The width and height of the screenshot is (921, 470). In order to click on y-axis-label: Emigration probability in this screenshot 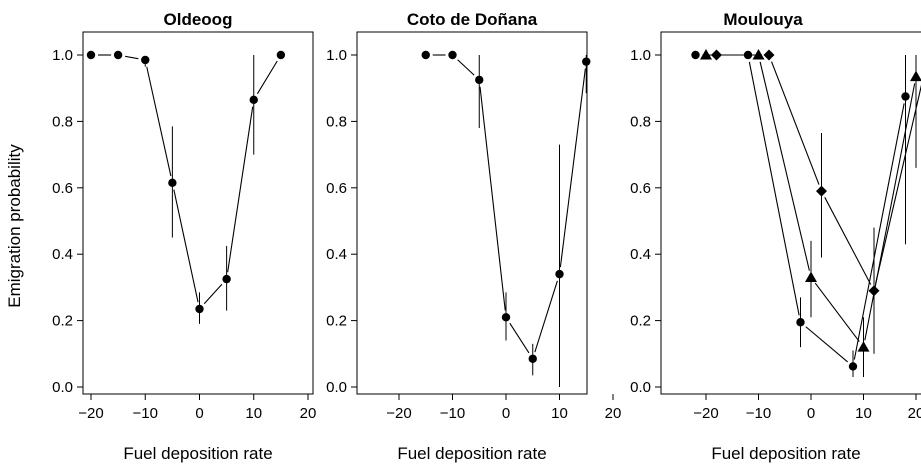, I will do `click(14, 226)`.